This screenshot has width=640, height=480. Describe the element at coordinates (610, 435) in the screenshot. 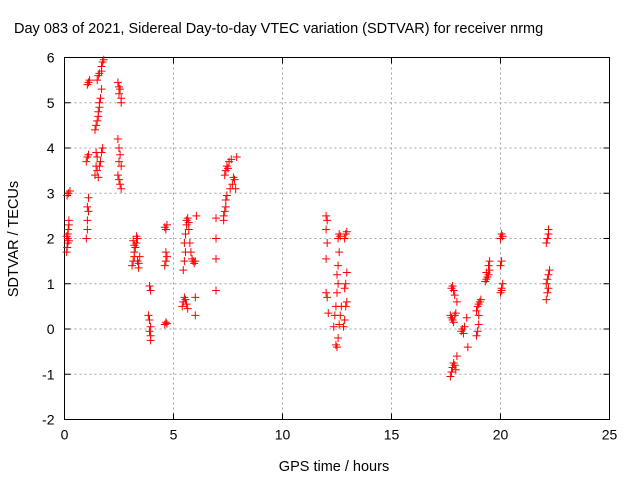

I see `x-tick-label: 25` at that location.